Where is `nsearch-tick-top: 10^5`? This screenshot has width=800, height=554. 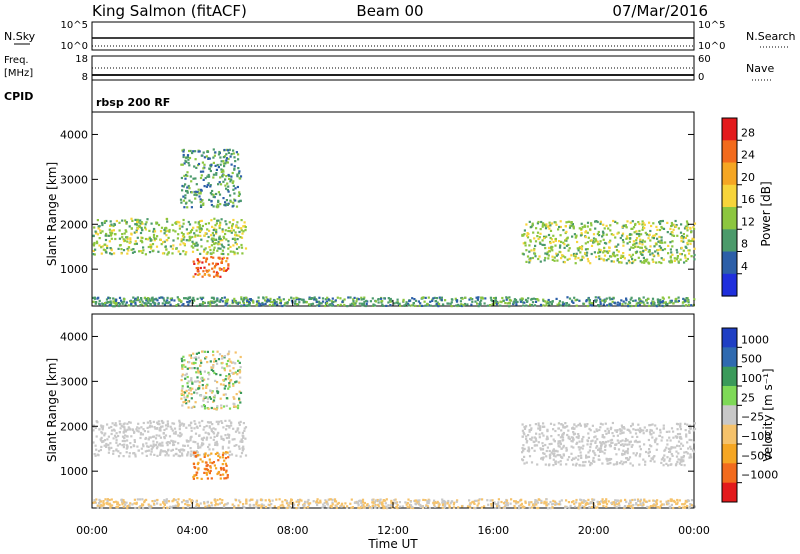
nsearch-tick-top: 10^5 is located at coordinates (711, 25).